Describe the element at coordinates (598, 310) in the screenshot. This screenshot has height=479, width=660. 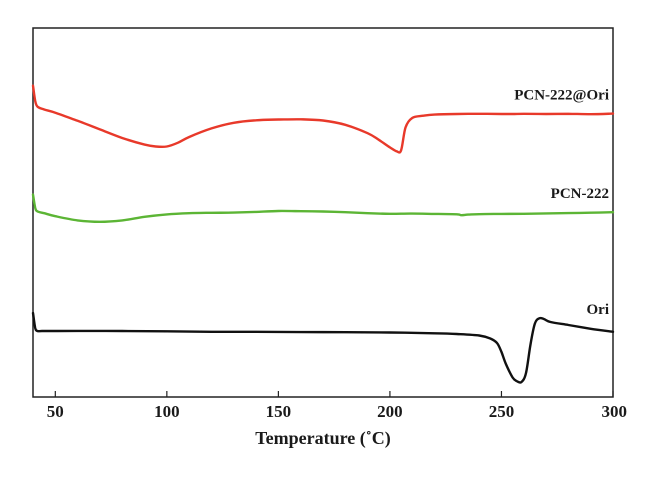
I see `series-label-ori: Ori` at that location.